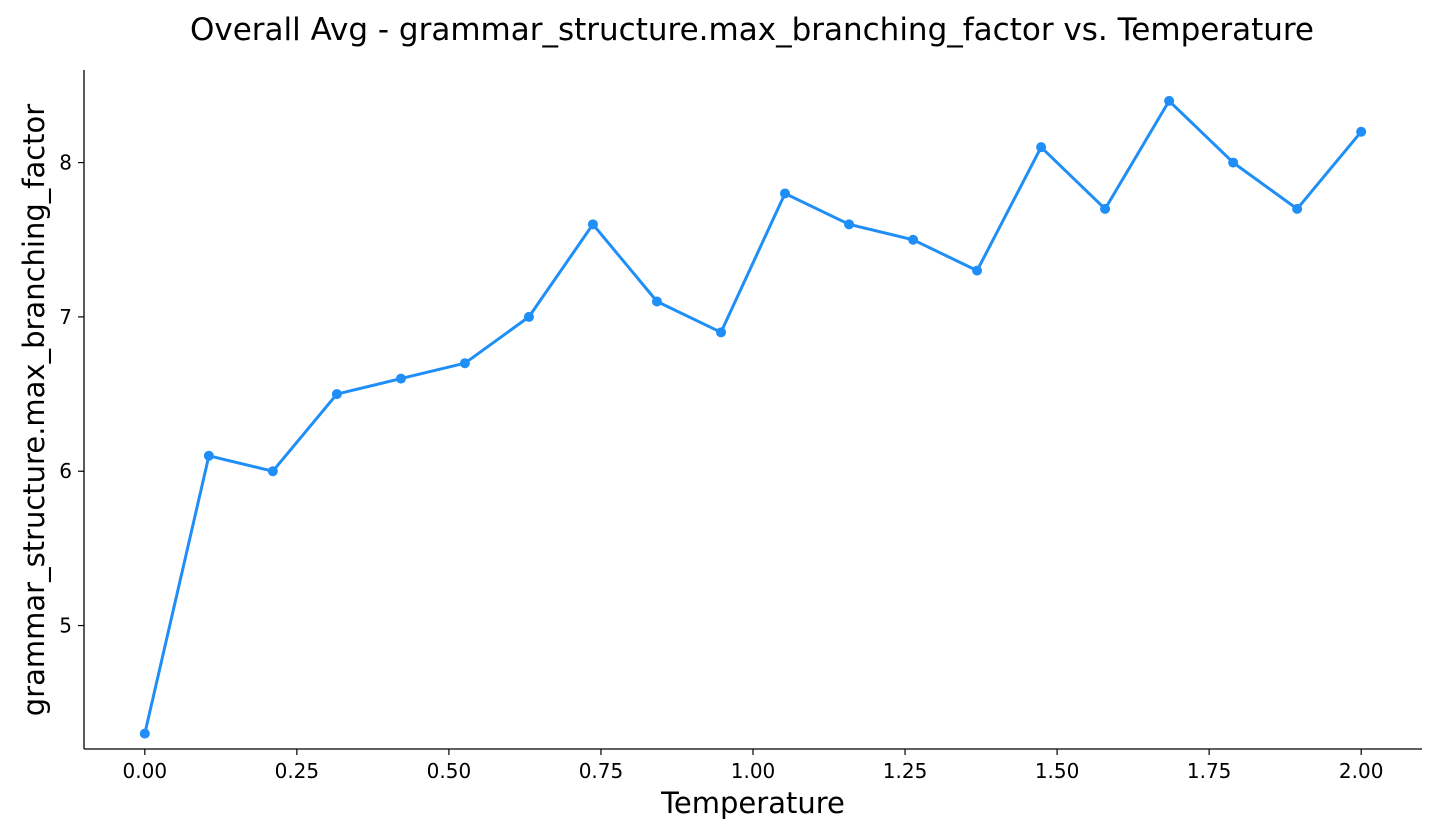 Image resolution: width=1440 pixels, height=840 pixels. What do you see at coordinates (905, 771) in the screenshot?
I see `x-tick-label: 1.25` at bounding box center [905, 771].